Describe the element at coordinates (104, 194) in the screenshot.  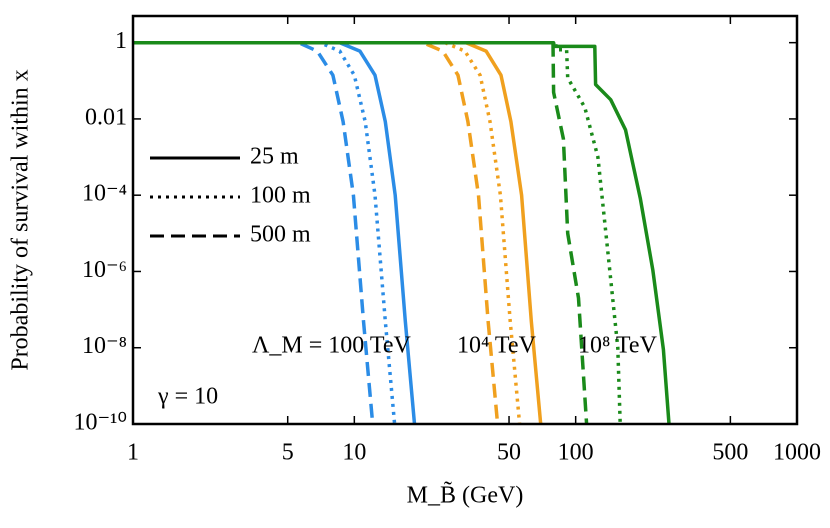
I see `y-tick-label: 10⁻⁴` at that location.